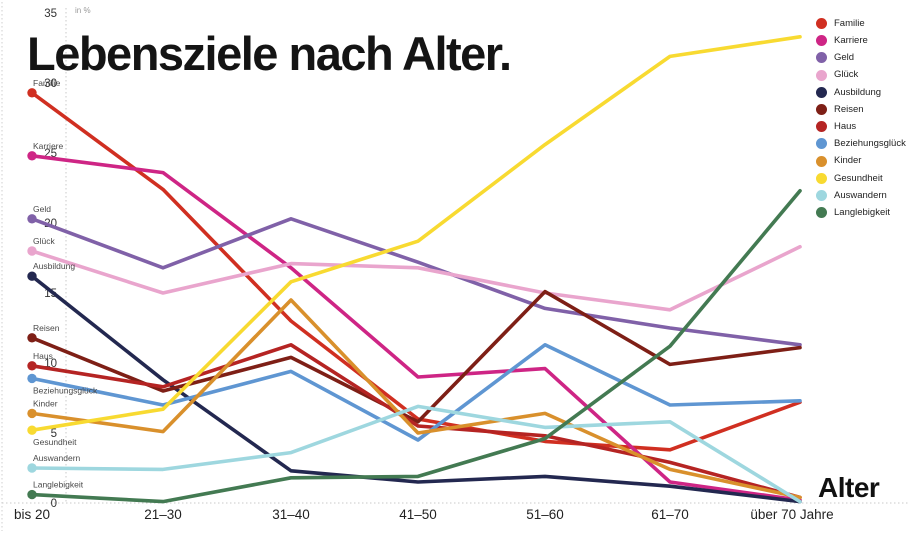  What do you see at coordinates (83, 10) in the screenshot?
I see `y-axis-unit-label: in %` at bounding box center [83, 10].